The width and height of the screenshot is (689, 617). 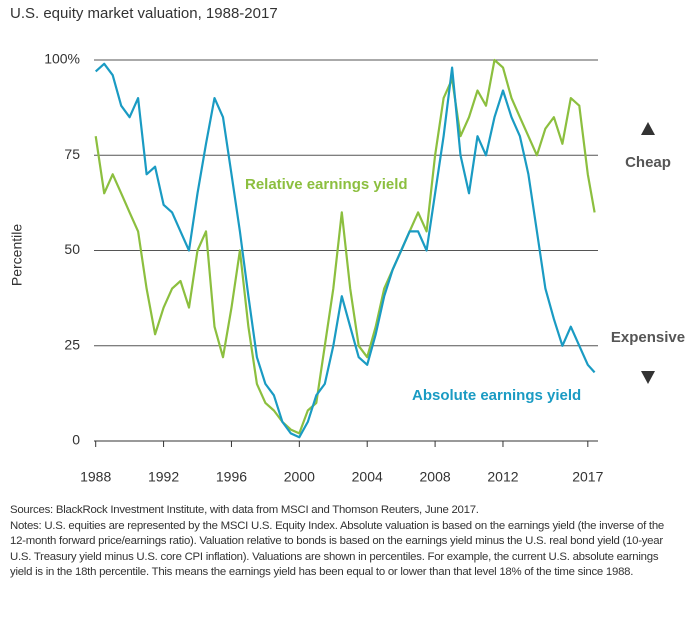 I want to click on y-tick-label: 0, so click(x=76, y=440).